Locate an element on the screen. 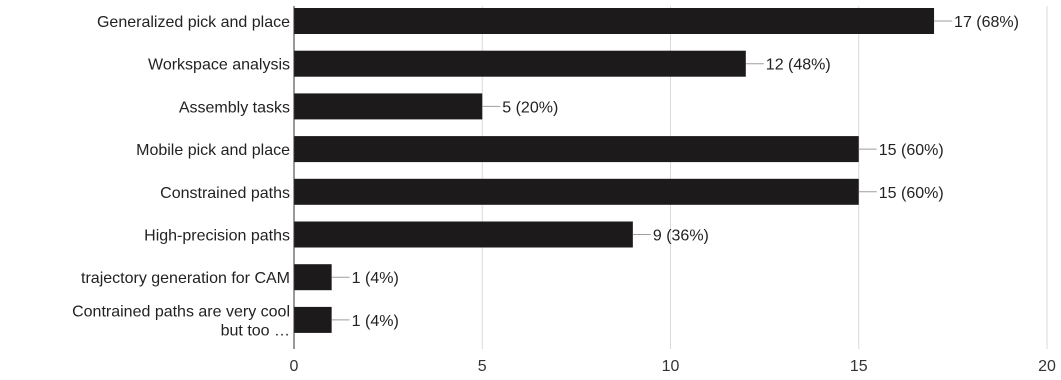  x-tick-label-4: 20 is located at coordinates (1047, 366).